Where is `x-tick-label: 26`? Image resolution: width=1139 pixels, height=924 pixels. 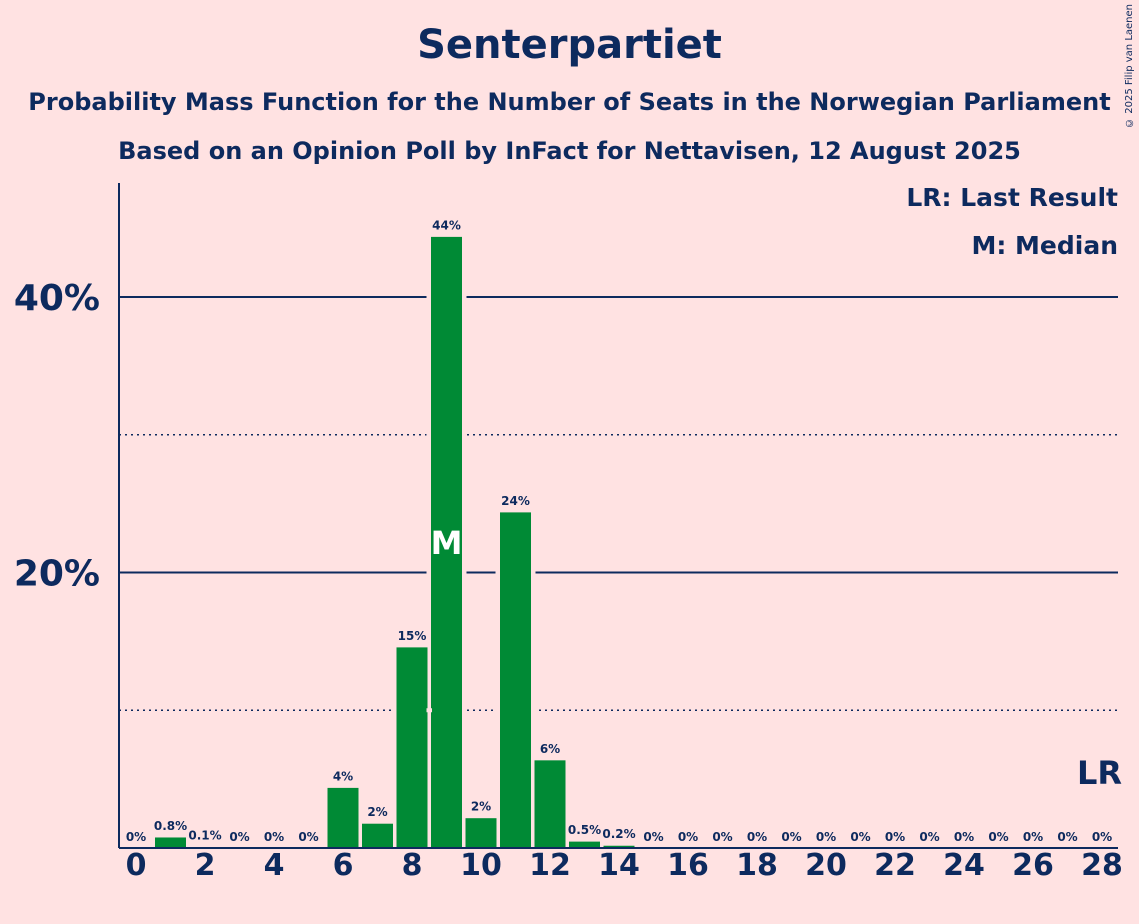 x-tick-label: 26 is located at coordinates (1033, 865).